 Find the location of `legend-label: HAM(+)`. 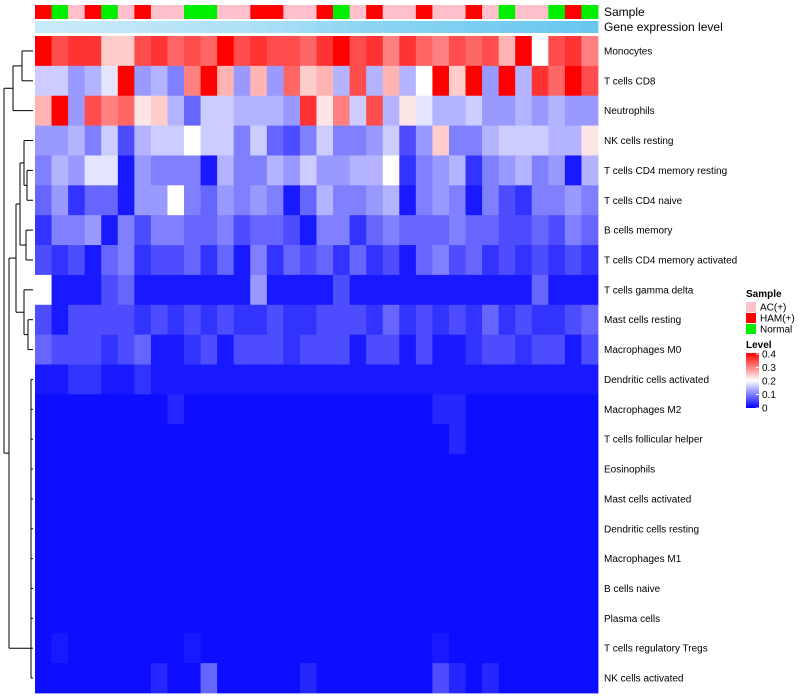

legend-label: HAM(+) is located at coordinates (777, 319).